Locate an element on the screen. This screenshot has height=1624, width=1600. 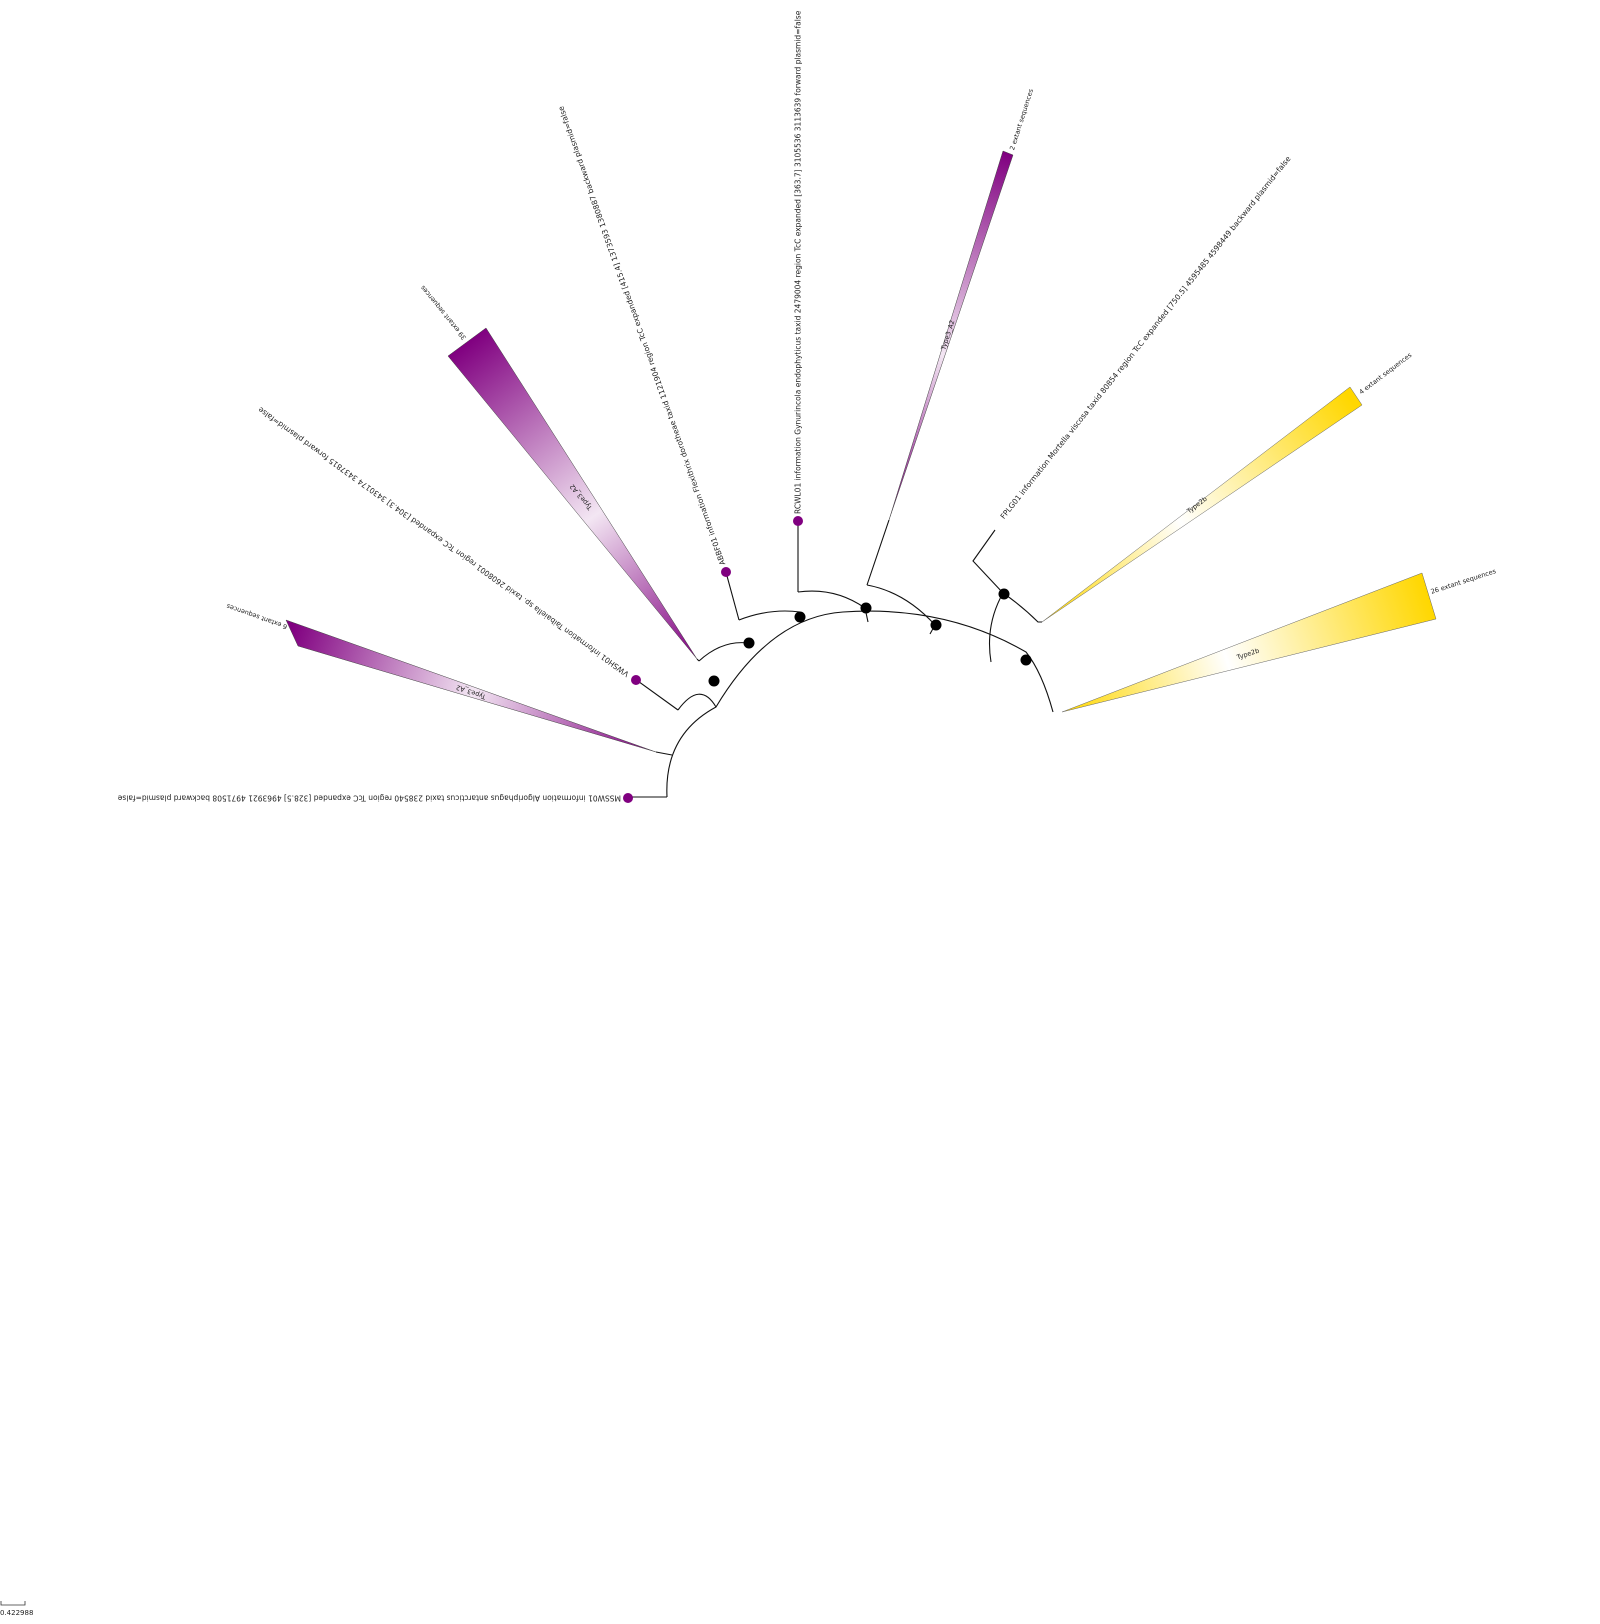
scale-bar-label: 0.422988 is located at coordinates (16, 1613).